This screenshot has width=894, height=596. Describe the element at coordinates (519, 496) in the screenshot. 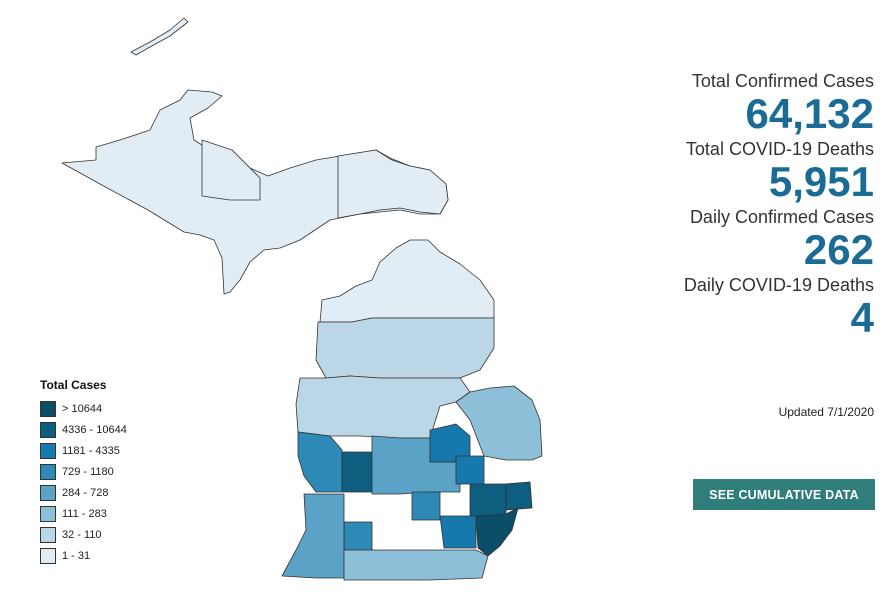

I see `county-macomb` at that location.